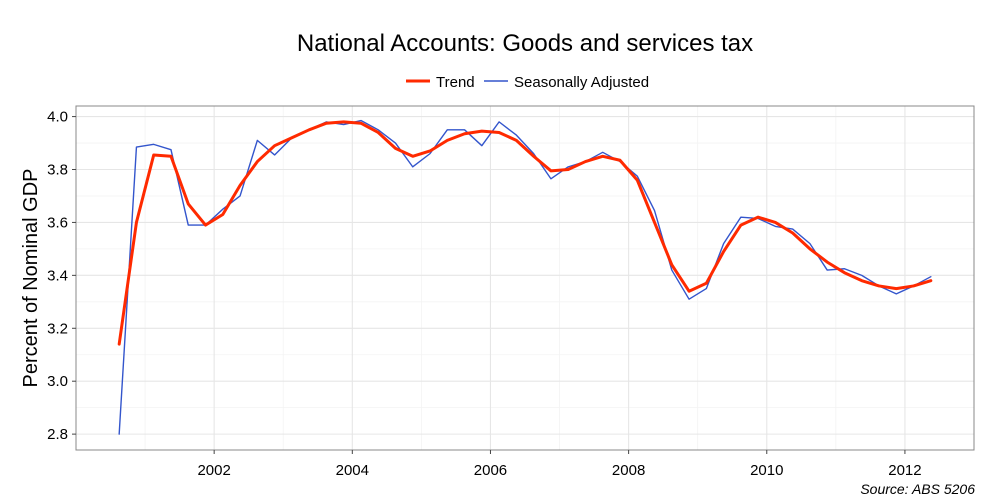 The height and width of the screenshot is (500, 1000). I want to click on legend-label: Seasonally Adjusted, so click(581, 82).